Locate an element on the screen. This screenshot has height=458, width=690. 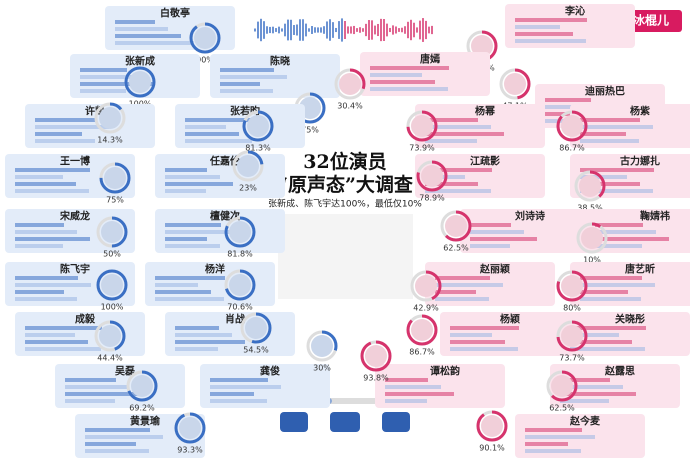
actor-name: 刘诗诗 is located at coordinates (530, 216).